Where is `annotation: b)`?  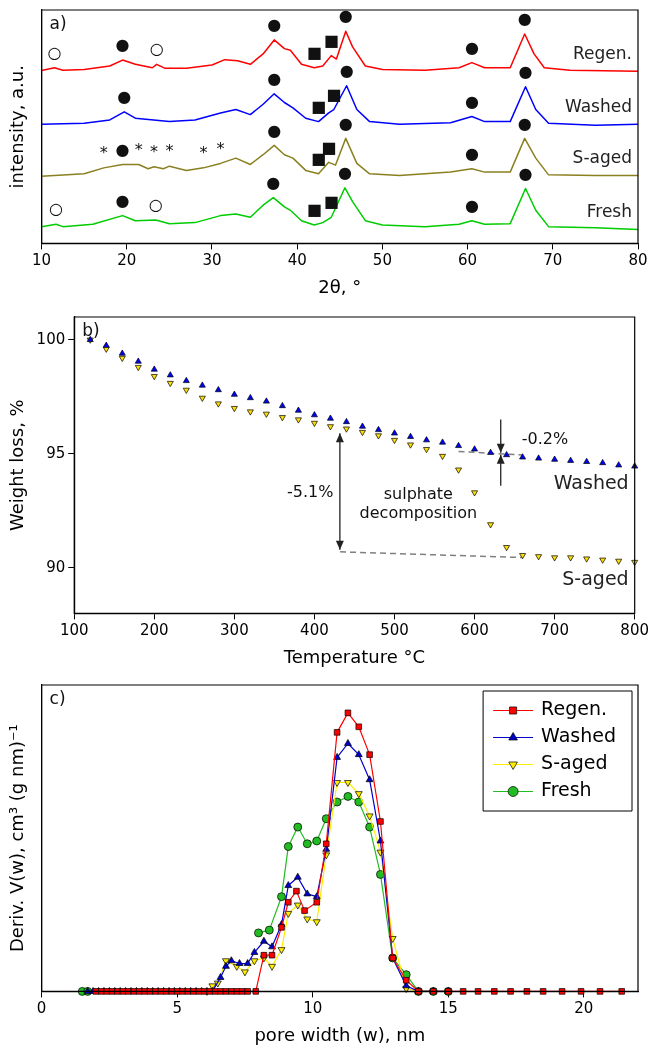 annotation: b) is located at coordinates (91, 329).